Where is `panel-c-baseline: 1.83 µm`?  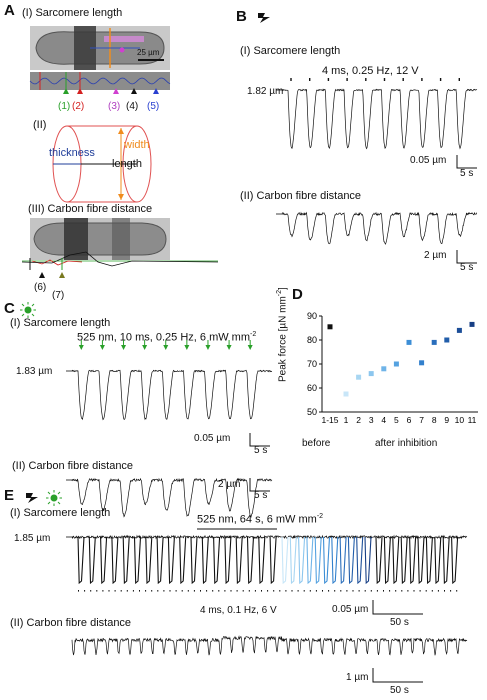
panel-c-baseline: 1.83 µm is located at coordinates (34, 371).